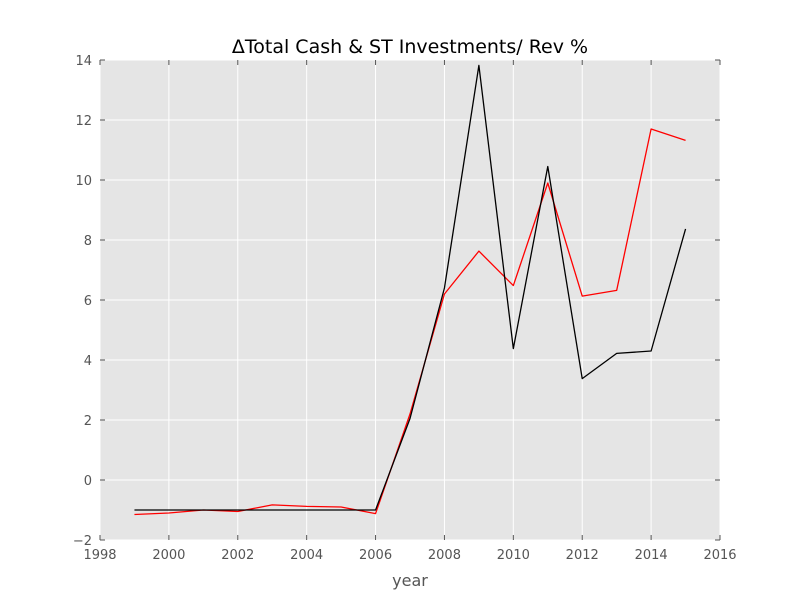 Image resolution: width=800 pixels, height=600 pixels. I want to click on y-tick-label: 0, so click(88, 481).